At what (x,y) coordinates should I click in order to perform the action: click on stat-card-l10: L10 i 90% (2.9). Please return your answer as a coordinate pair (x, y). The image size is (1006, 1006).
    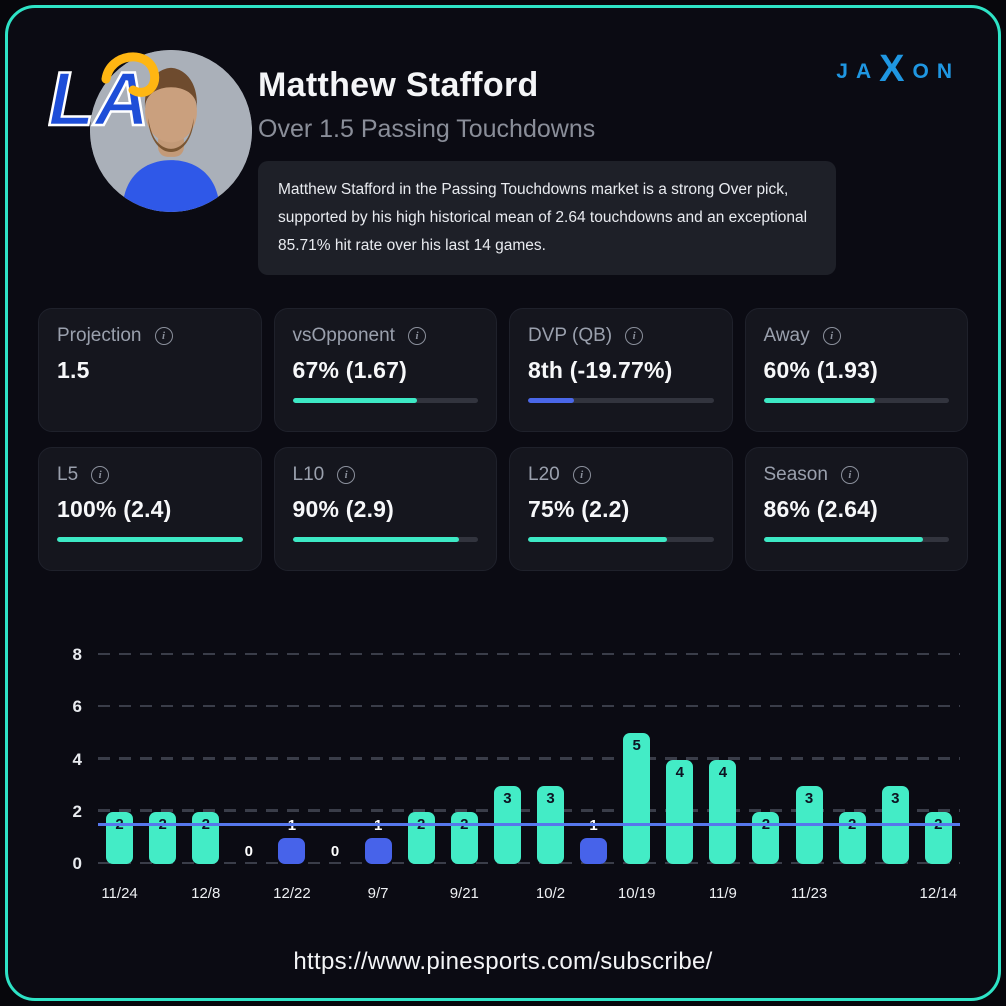
    Looking at the image, I should click on (385, 509).